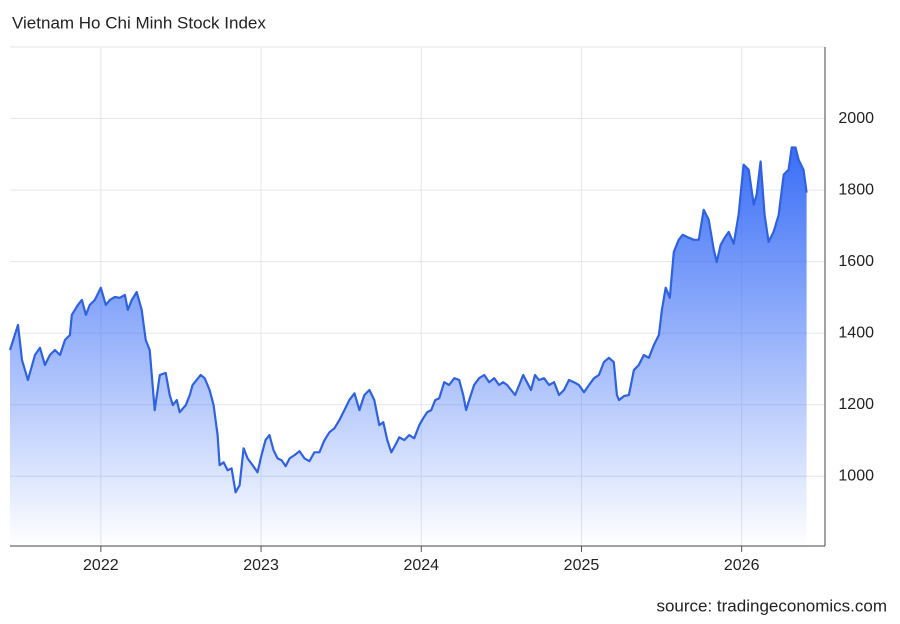  I want to click on y-tick-label: 1600, so click(856, 261).